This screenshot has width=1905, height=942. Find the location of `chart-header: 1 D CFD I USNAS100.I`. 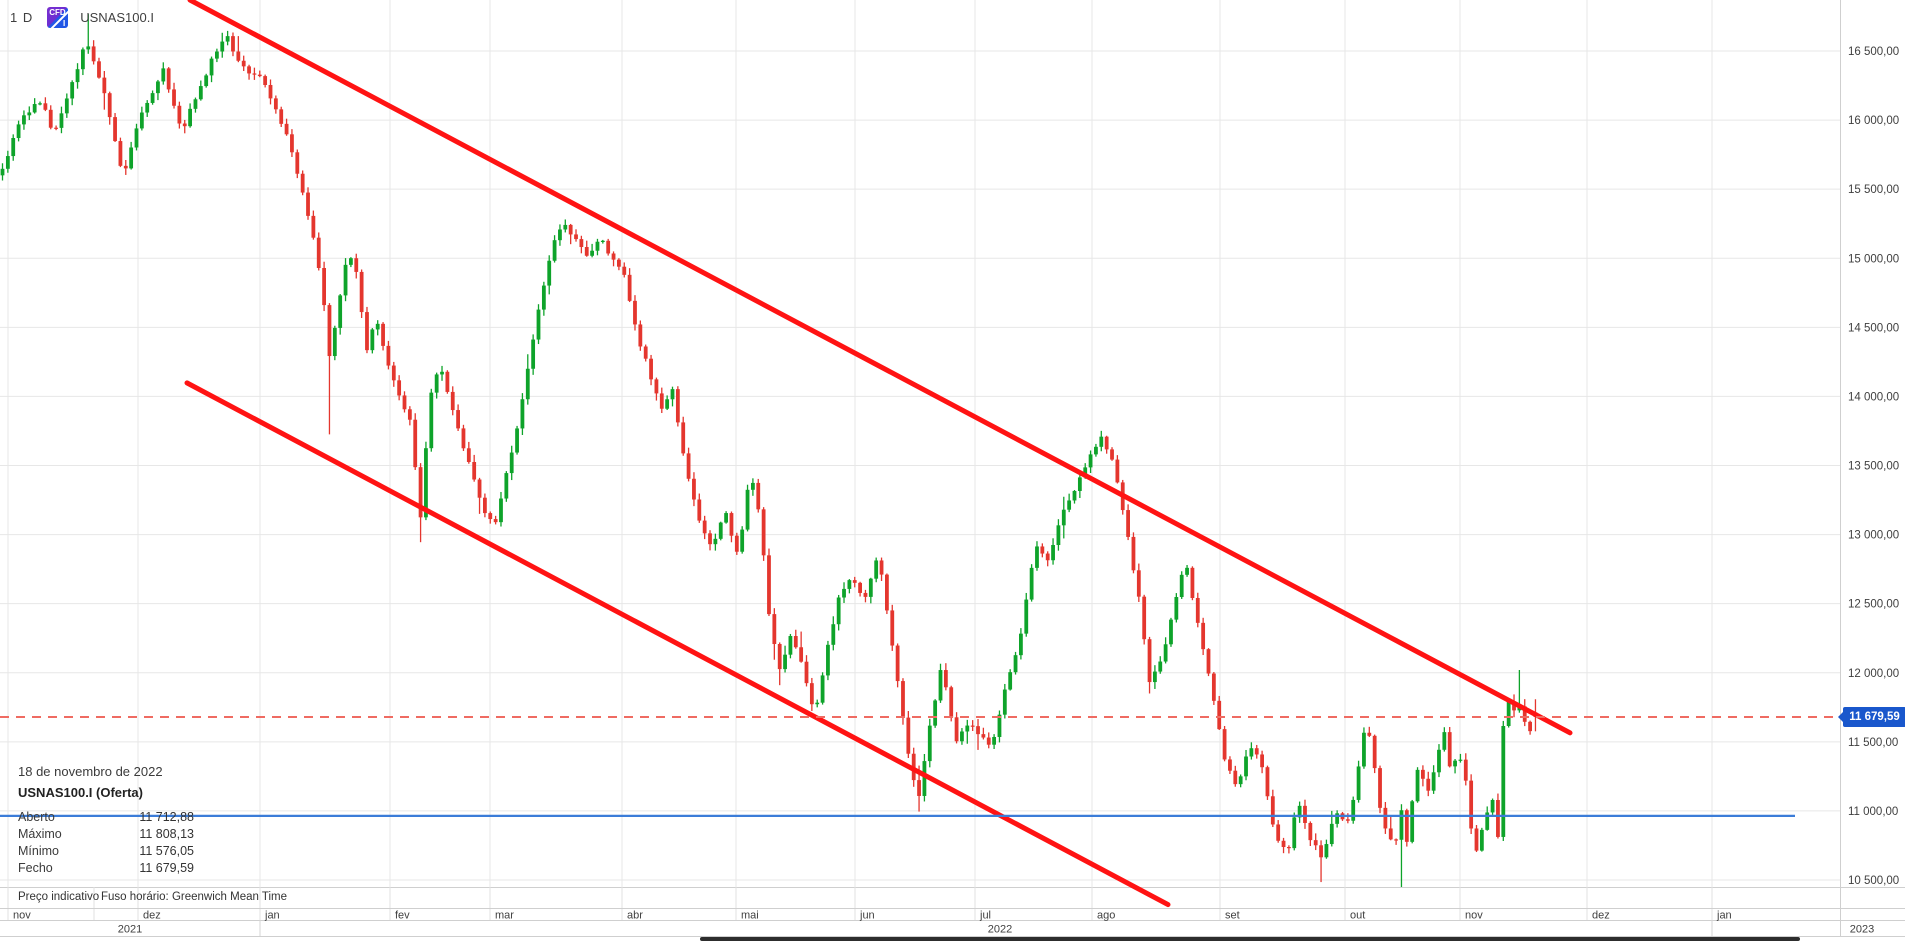

chart-header: 1 D CFD I USNAS100.I is located at coordinates (82, 17).